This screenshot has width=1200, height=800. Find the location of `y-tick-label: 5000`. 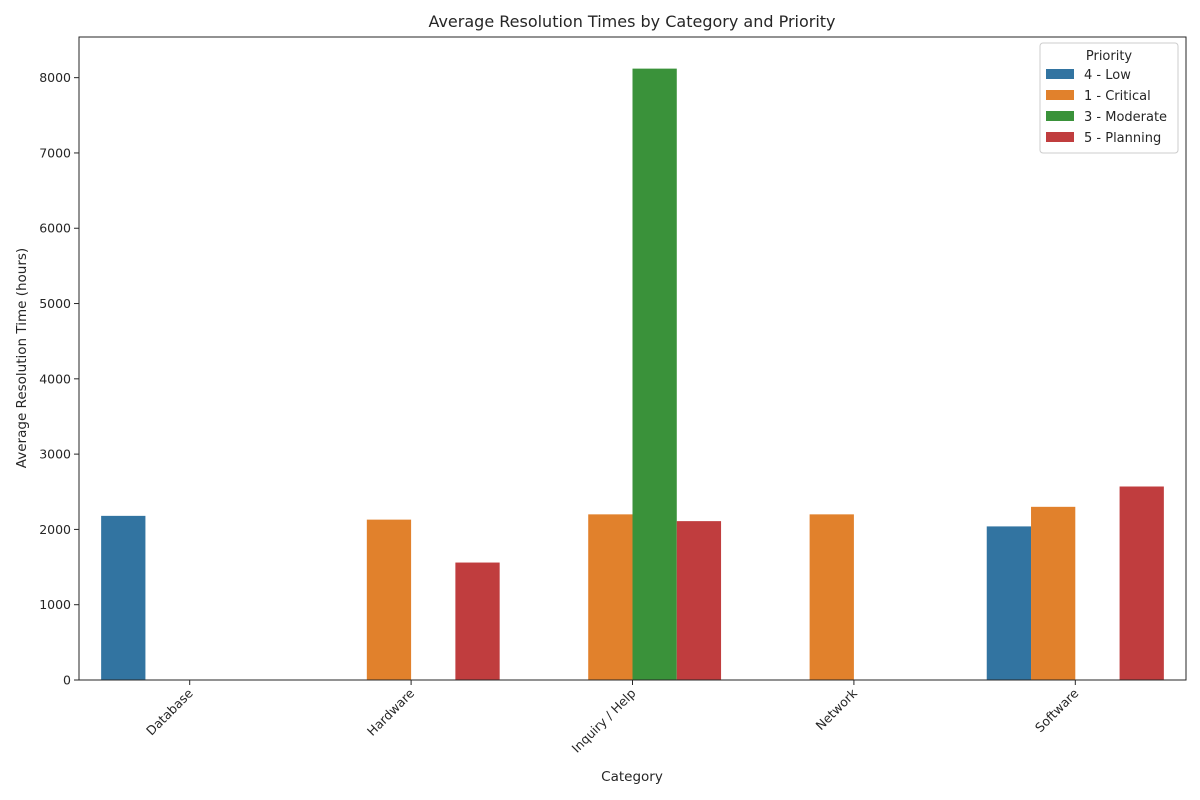

y-tick-label: 5000 is located at coordinates (55, 303).